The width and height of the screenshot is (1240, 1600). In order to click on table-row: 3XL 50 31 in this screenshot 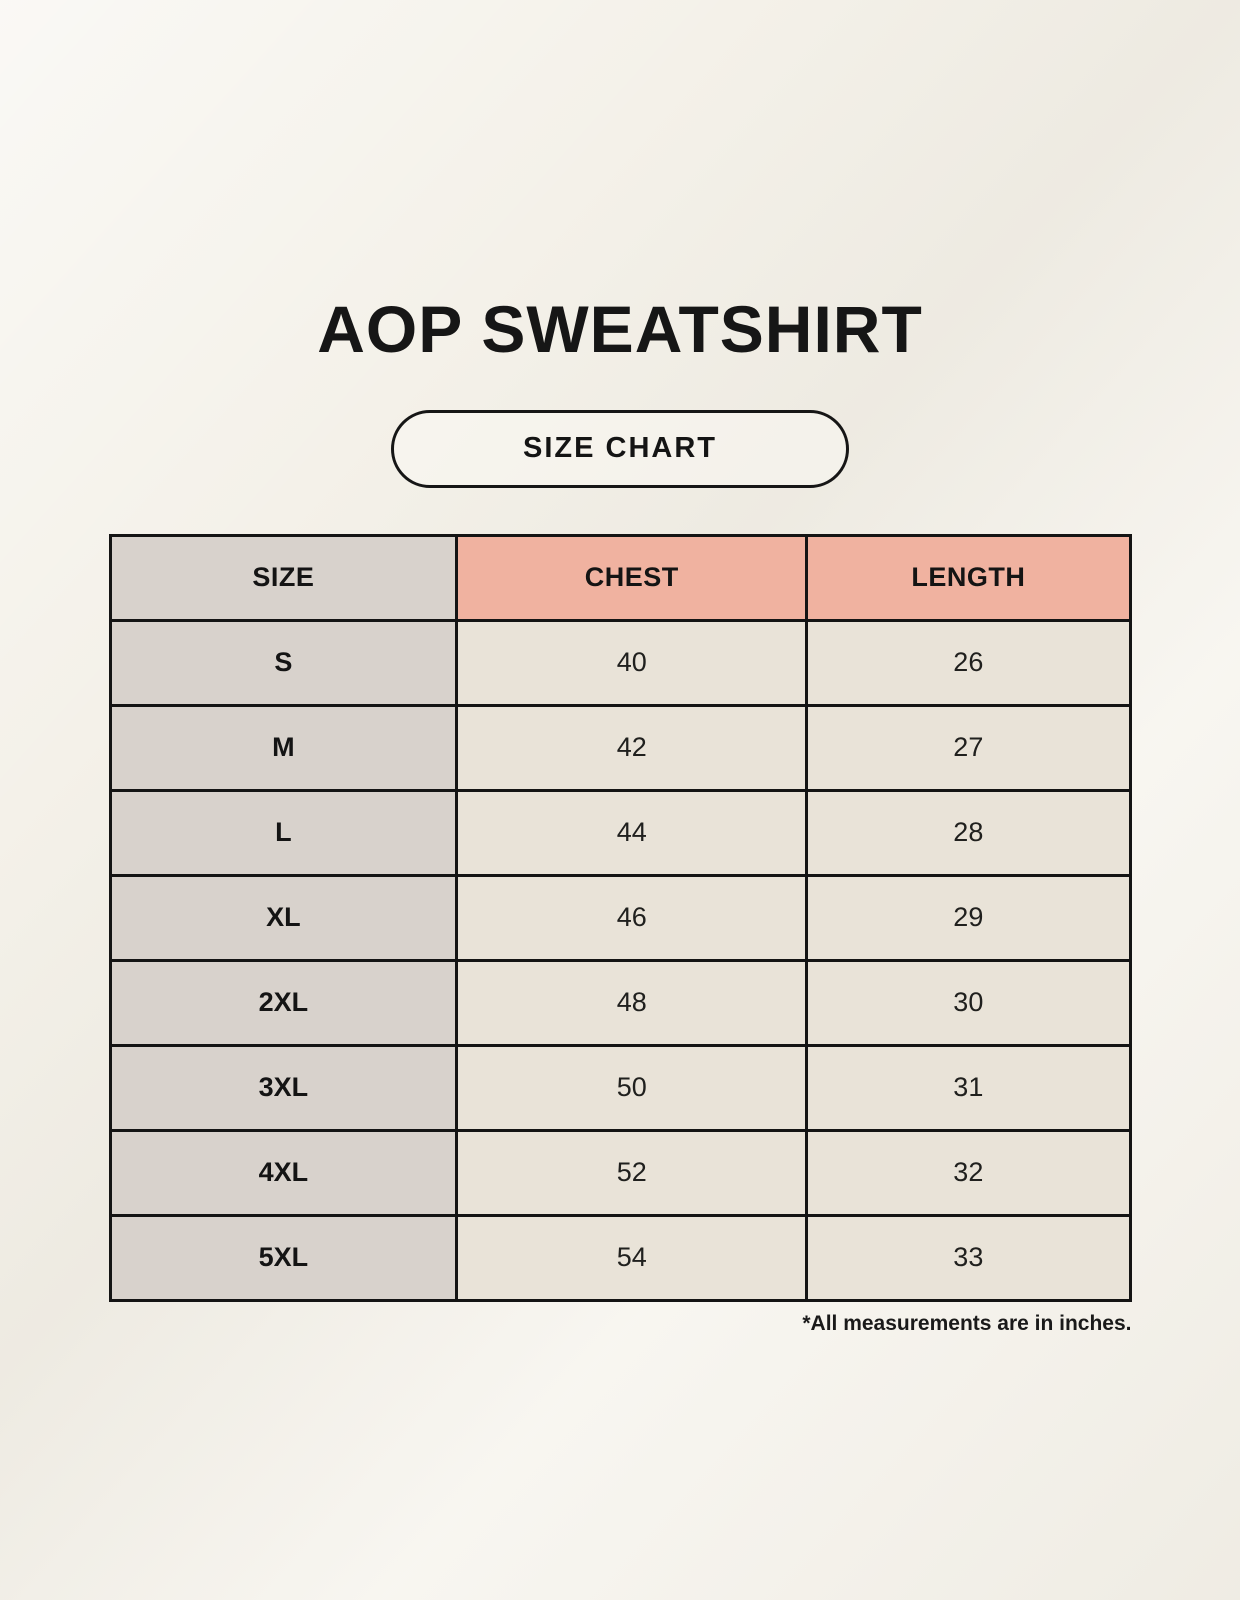, I will do `click(620, 1087)`.